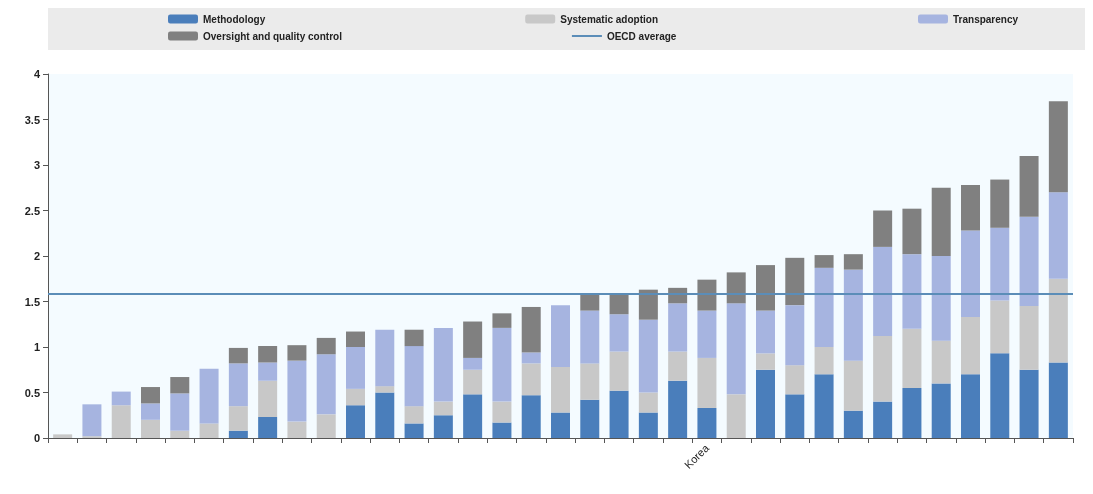  What do you see at coordinates (37, 74) in the screenshot?
I see `y-tick-label: 4` at bounding box center [37, 74].